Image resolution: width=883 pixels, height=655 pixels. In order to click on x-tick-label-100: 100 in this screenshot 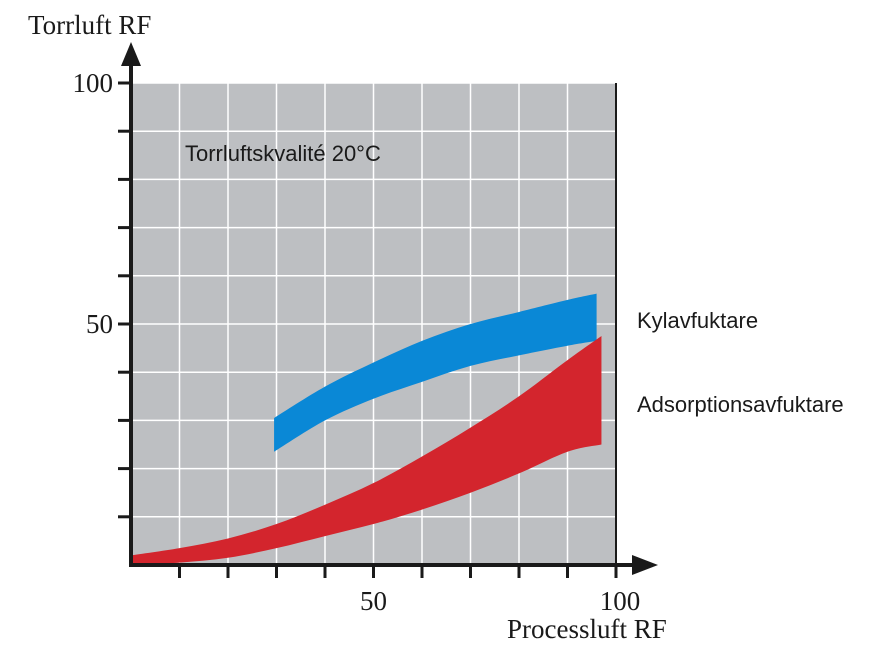, I will do `click(620, 601)`.